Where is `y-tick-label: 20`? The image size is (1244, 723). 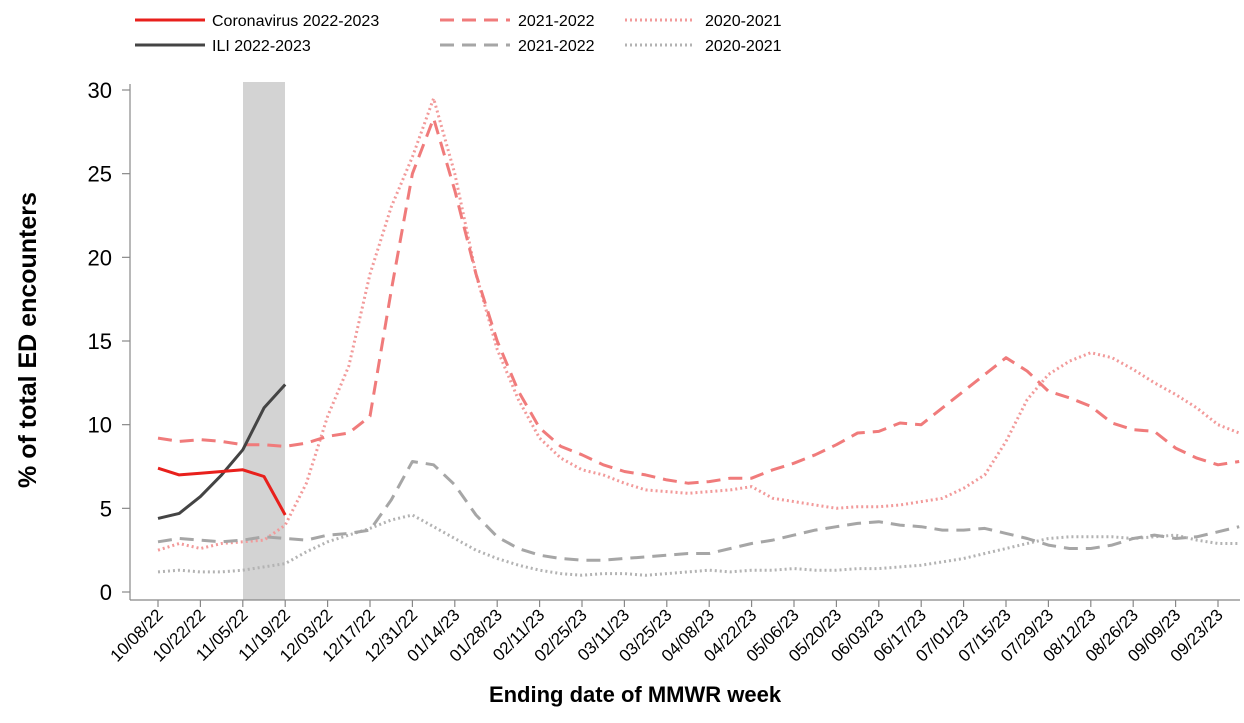 y-tick-label: 20 is located at coordinates (100, 257).